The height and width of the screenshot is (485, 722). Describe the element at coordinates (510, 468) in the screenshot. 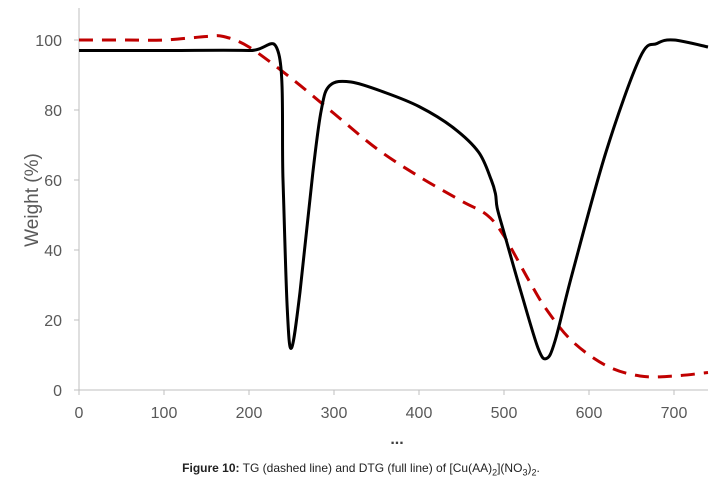

I see `caption-text: ](NO` at that location.